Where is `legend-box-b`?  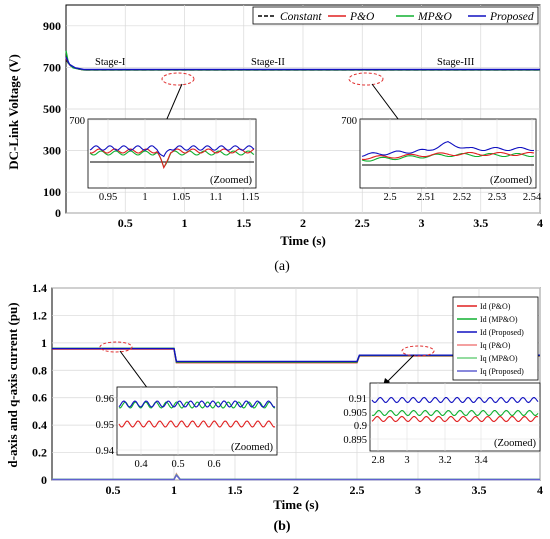 legend-box-b is located at coordinates (495, 338).